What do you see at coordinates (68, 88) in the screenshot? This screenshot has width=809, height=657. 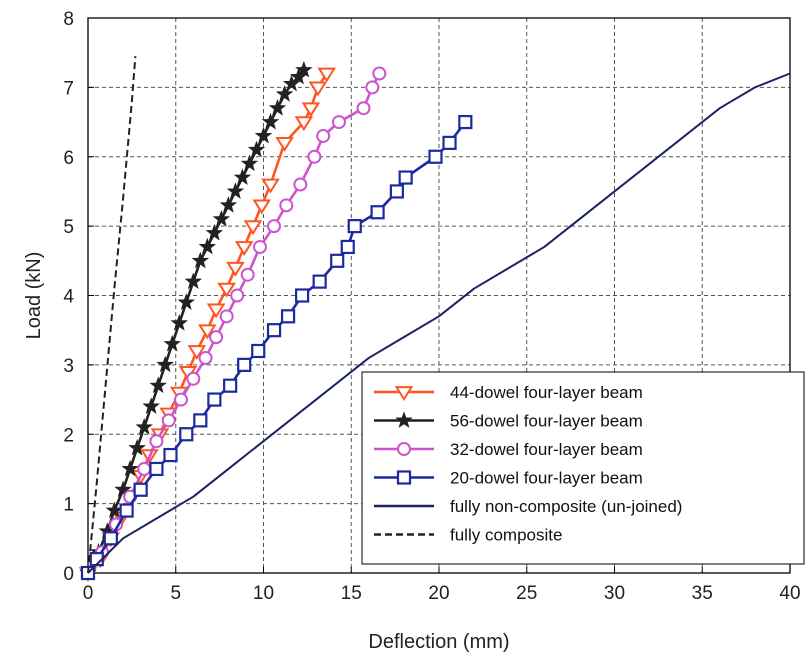 I see `y-tick-label: 7` at bounding box center [68, 88].